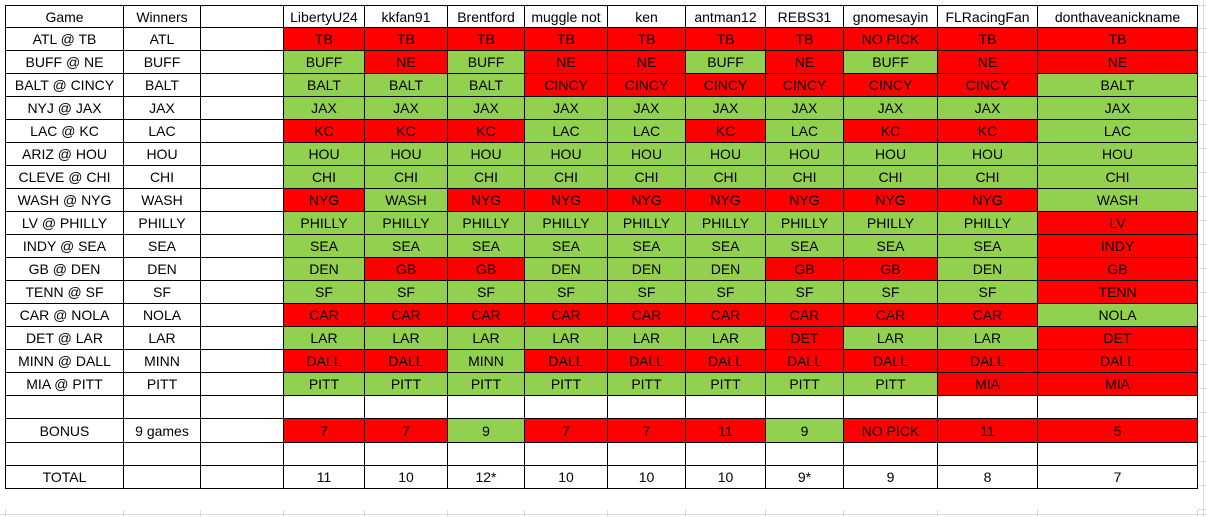 Image resolution: width=1207 pixels, height=517 pixels. Describe the element at coordinates (804, 477) in the screenshot. I see `total-value-cell: 9*` at that location.